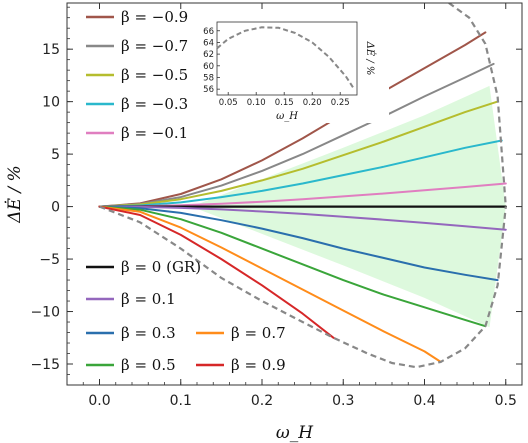 Image resolution: width=528 pixels, height=443 pixels. What do you see at coordinates (208, 90) in the screenshot?
I see `inset-y-tick-label: 56` at bounding box center [208, 90].